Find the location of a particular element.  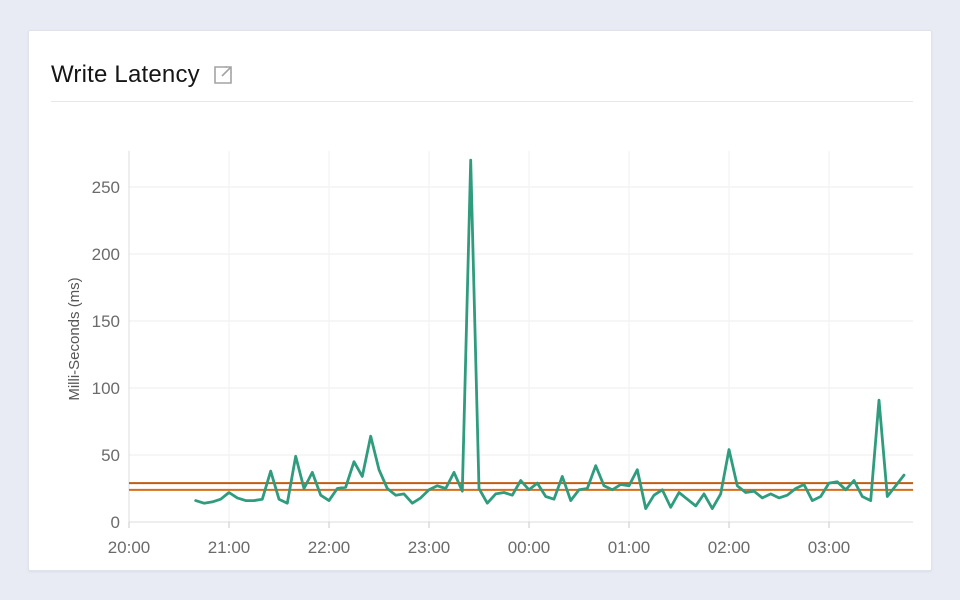

x-tick-label: 03:00 is located at coordinates (829, 547).